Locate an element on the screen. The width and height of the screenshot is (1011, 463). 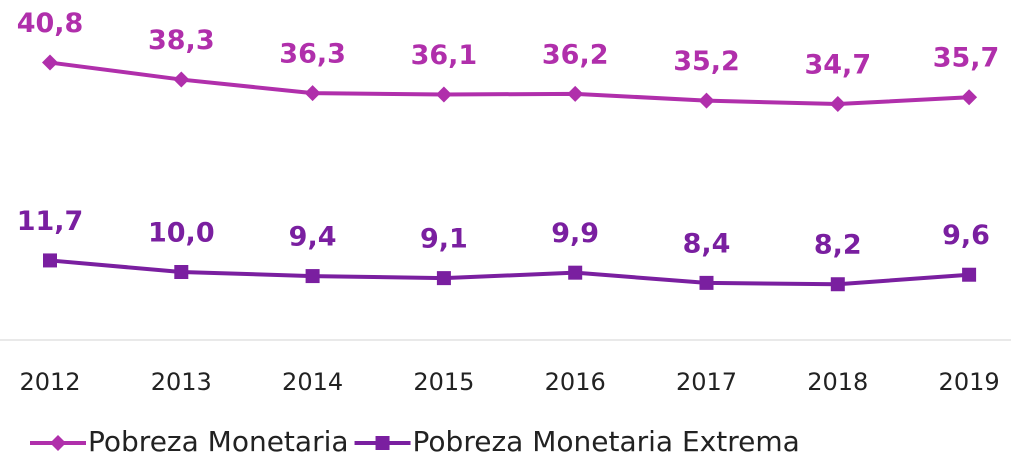
data-label: 35,7 is located at coordinates (966, 58).